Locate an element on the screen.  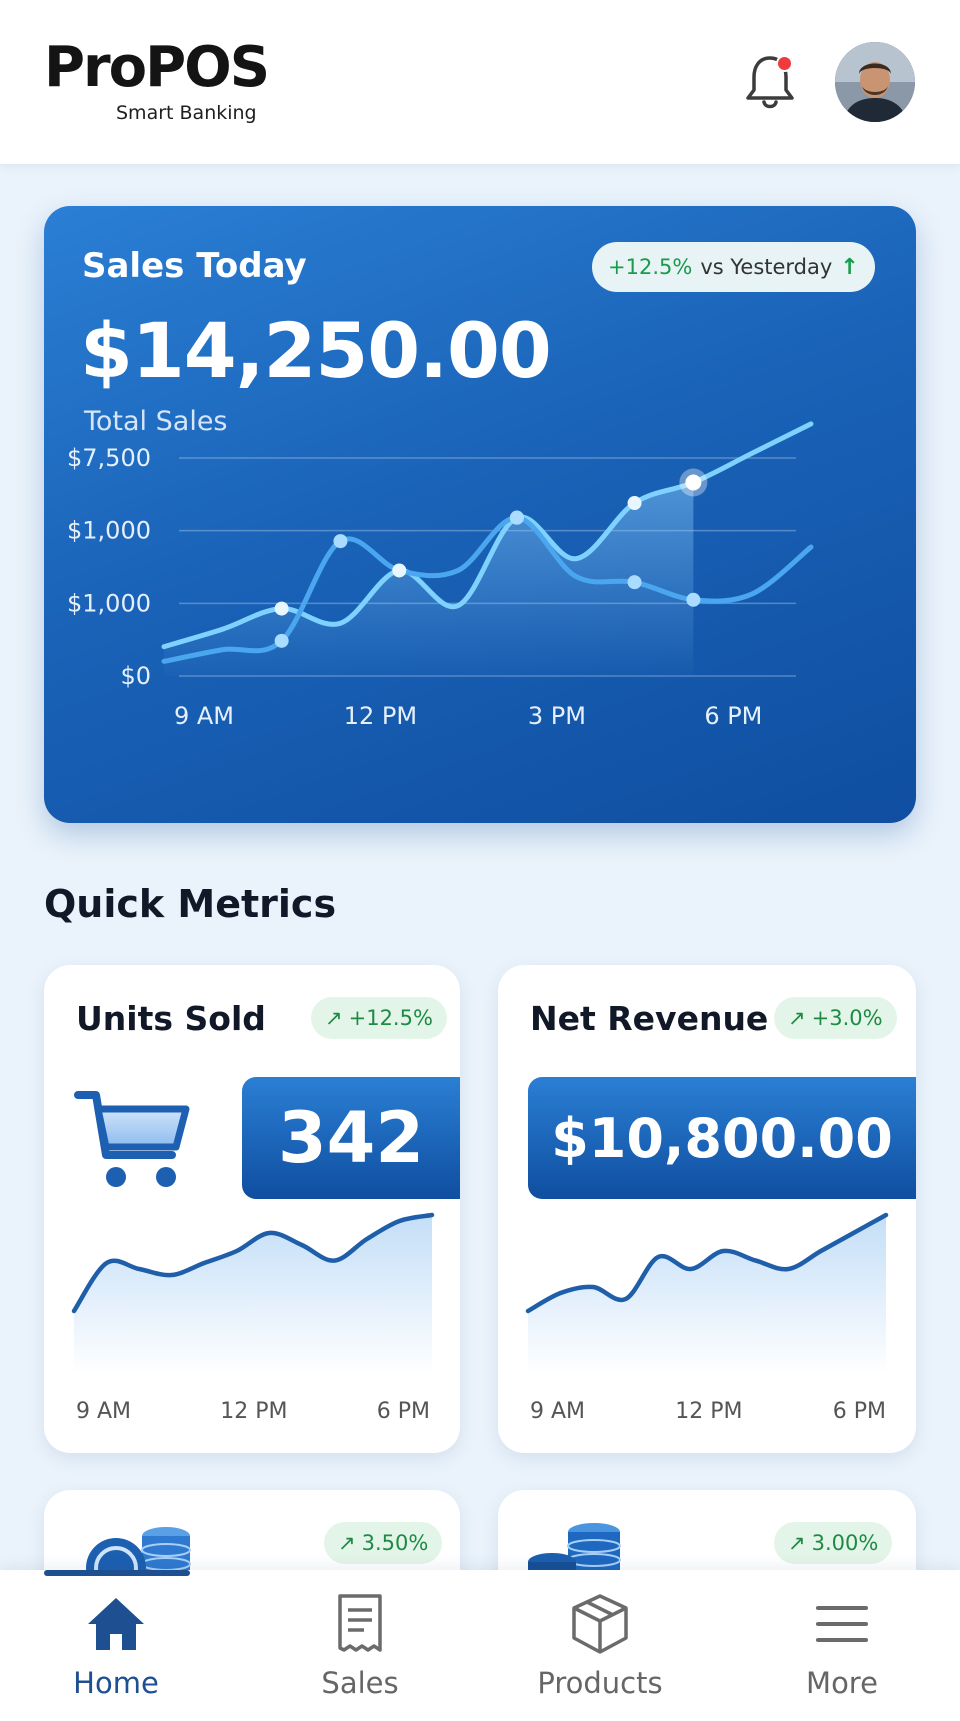
delta-value: 3.00% is located at coordinates (845, 1543).